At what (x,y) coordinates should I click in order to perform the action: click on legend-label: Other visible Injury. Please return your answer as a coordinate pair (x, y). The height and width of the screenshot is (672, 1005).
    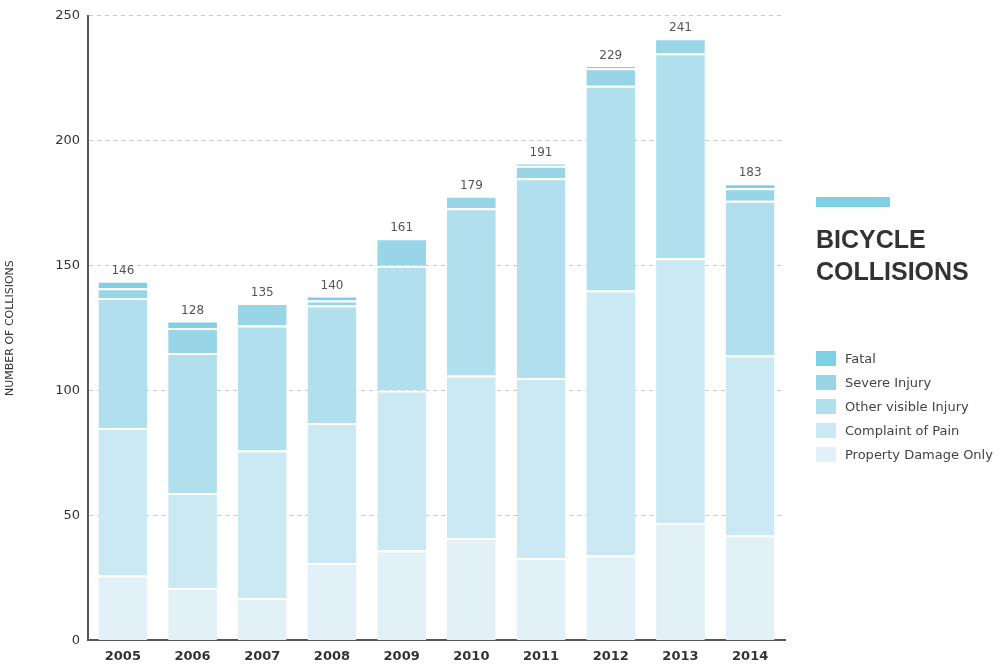
    Looking at the image, I should click on (907, 406).